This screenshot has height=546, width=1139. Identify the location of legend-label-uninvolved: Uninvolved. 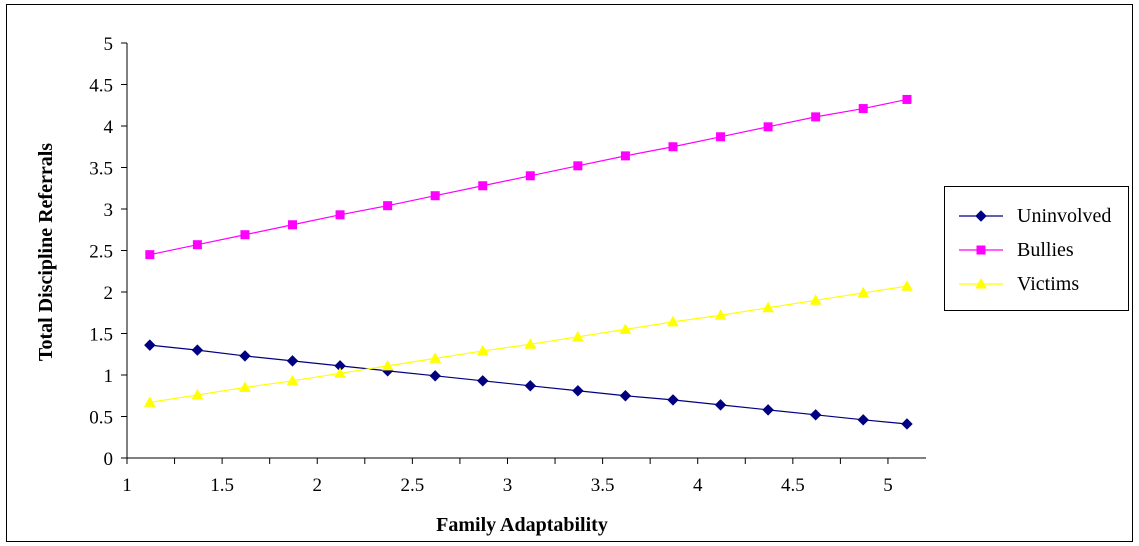
(1064, 216).